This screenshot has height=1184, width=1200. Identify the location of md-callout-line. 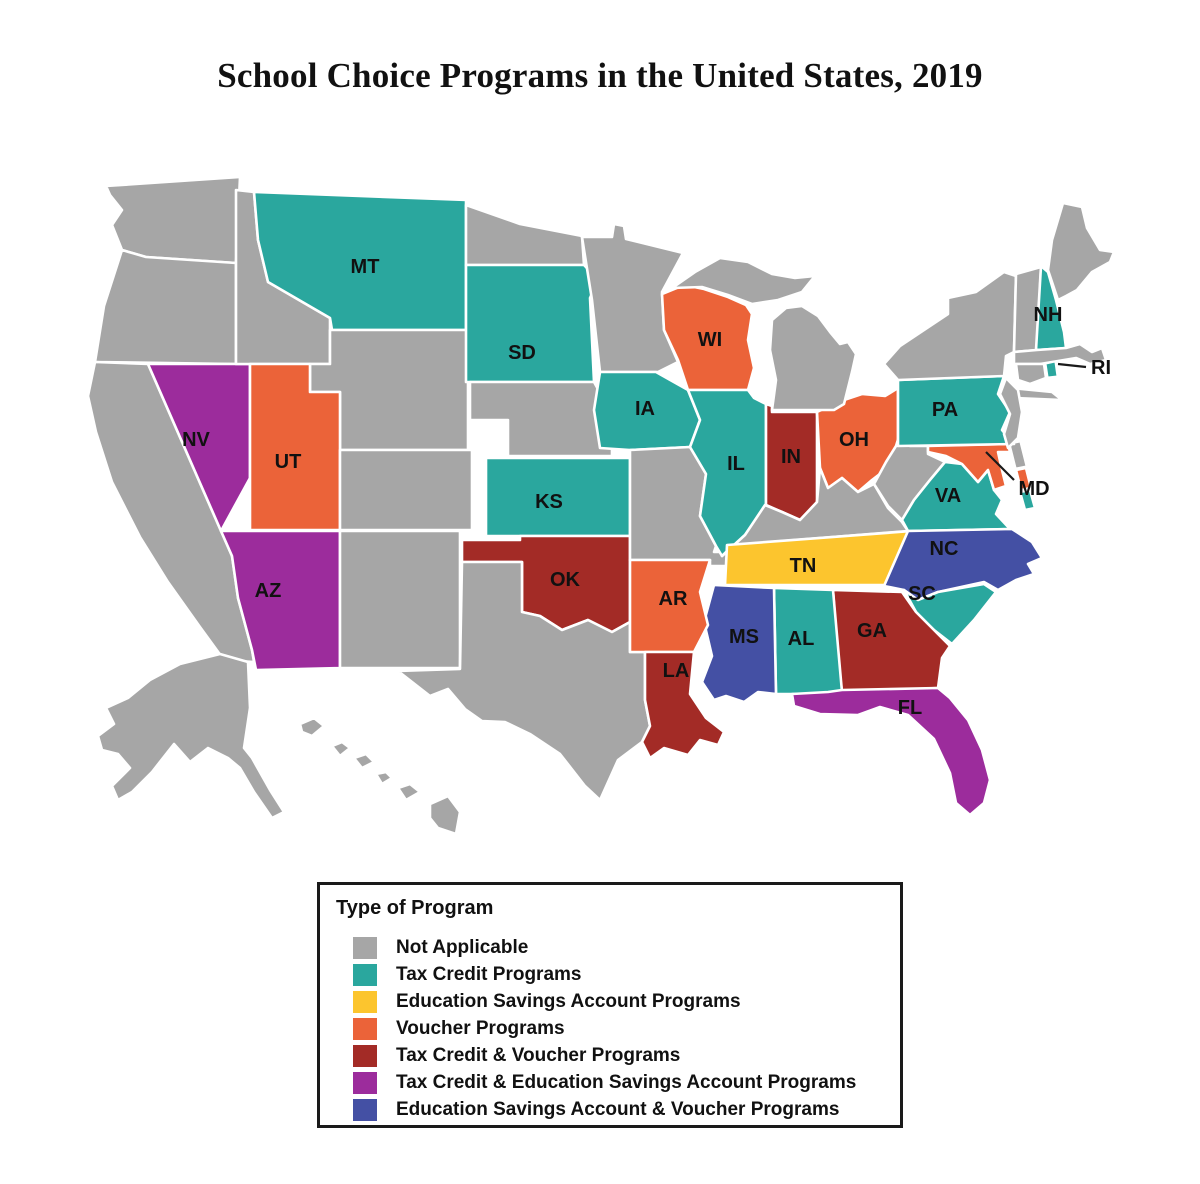
(1000, 466).